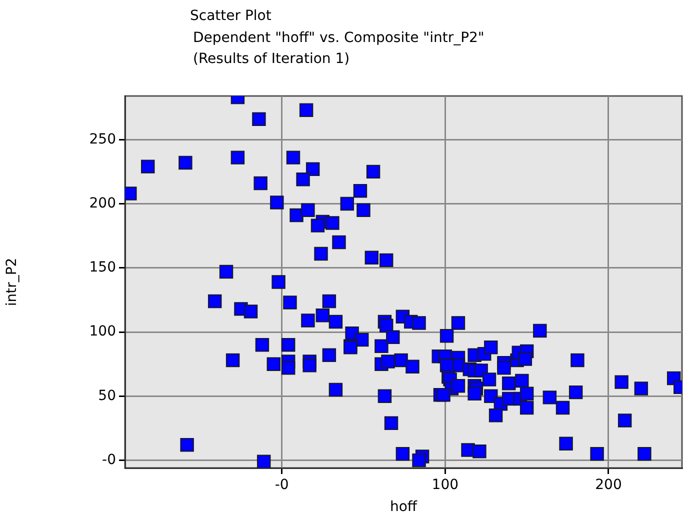 The height and width of the screenshot is (518, 692). What do you see at coordinates (404, 507) in the screenshot?
I see `x-axis-title: hoff` at bounding box center [404, 507].